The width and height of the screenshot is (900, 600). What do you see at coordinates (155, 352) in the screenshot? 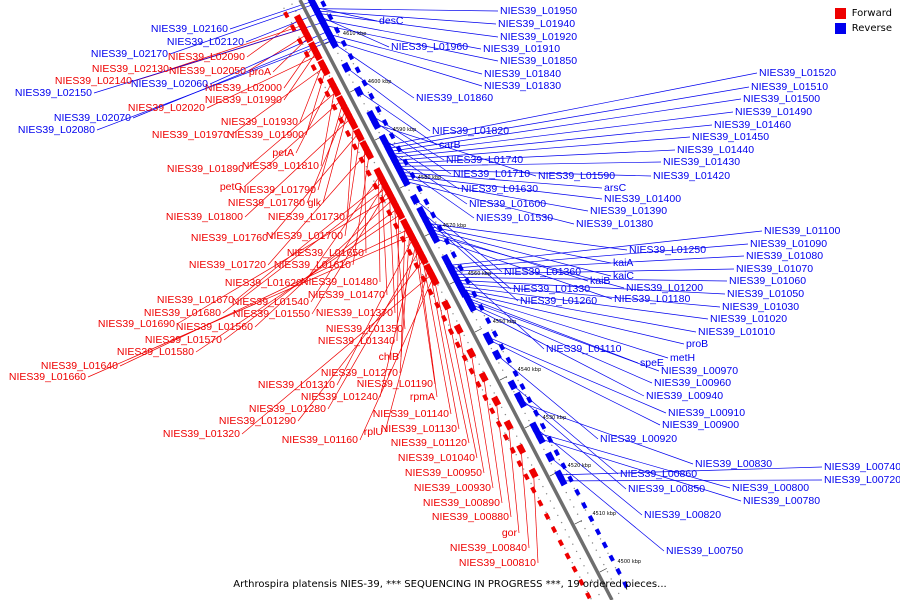
I see `gene-label: NIES39_L01580` at bounding box center [155, 352].